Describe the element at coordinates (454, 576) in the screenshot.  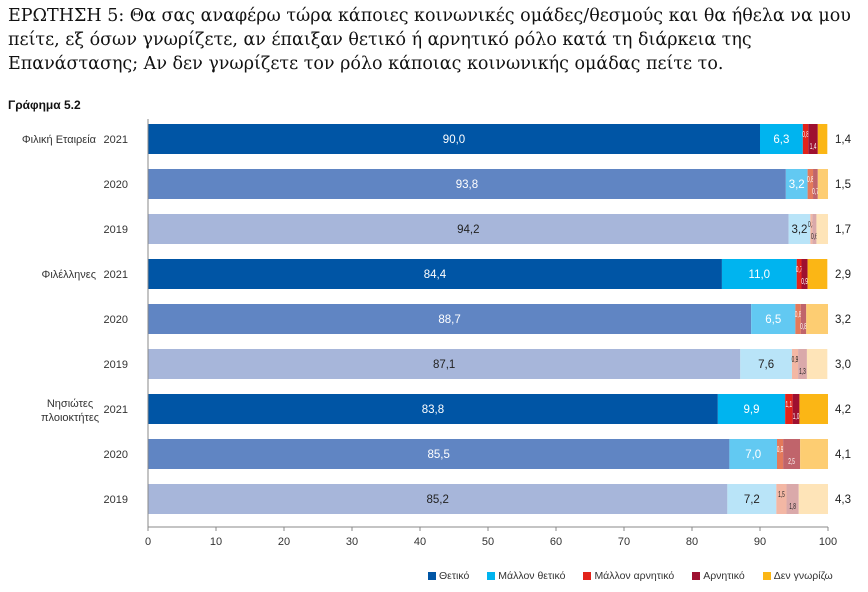
I see `legend-label: Θετικό` at that location.